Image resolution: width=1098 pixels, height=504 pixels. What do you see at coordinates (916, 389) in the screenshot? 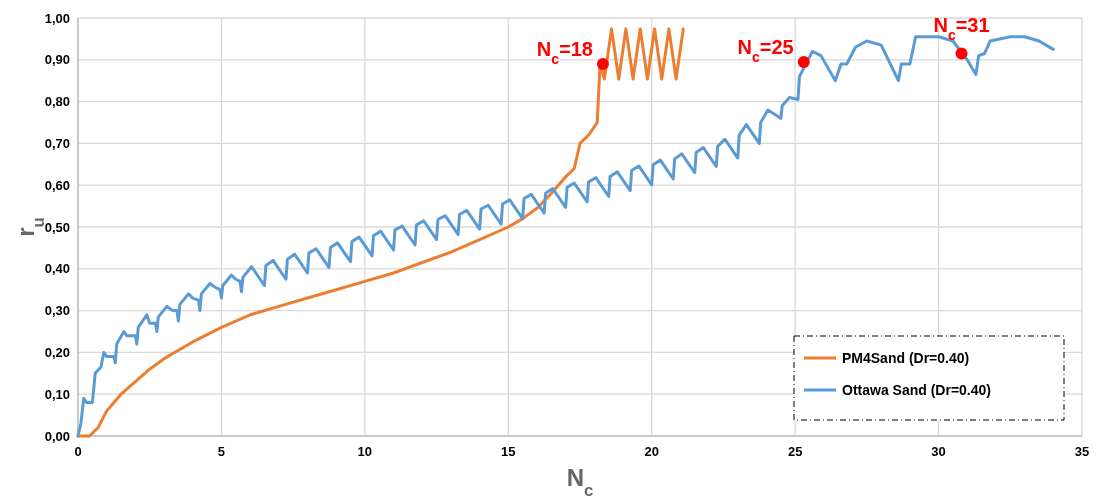
I see `legend-label: Ottawa Sand (Dr=0.40)` at bounding box center [916, 389].